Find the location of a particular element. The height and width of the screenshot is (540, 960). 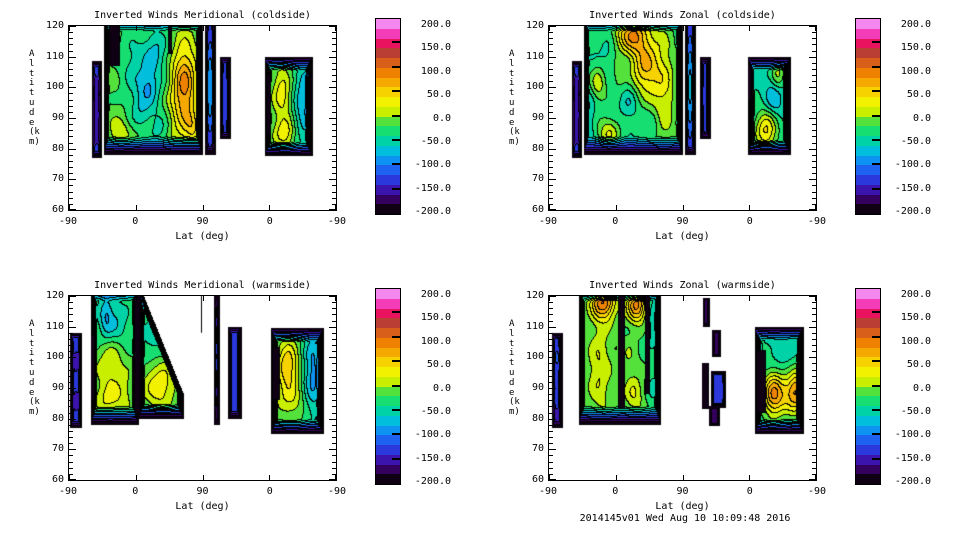

colorbar-tick-label: -50.0 is located at coordinates (435, 141).